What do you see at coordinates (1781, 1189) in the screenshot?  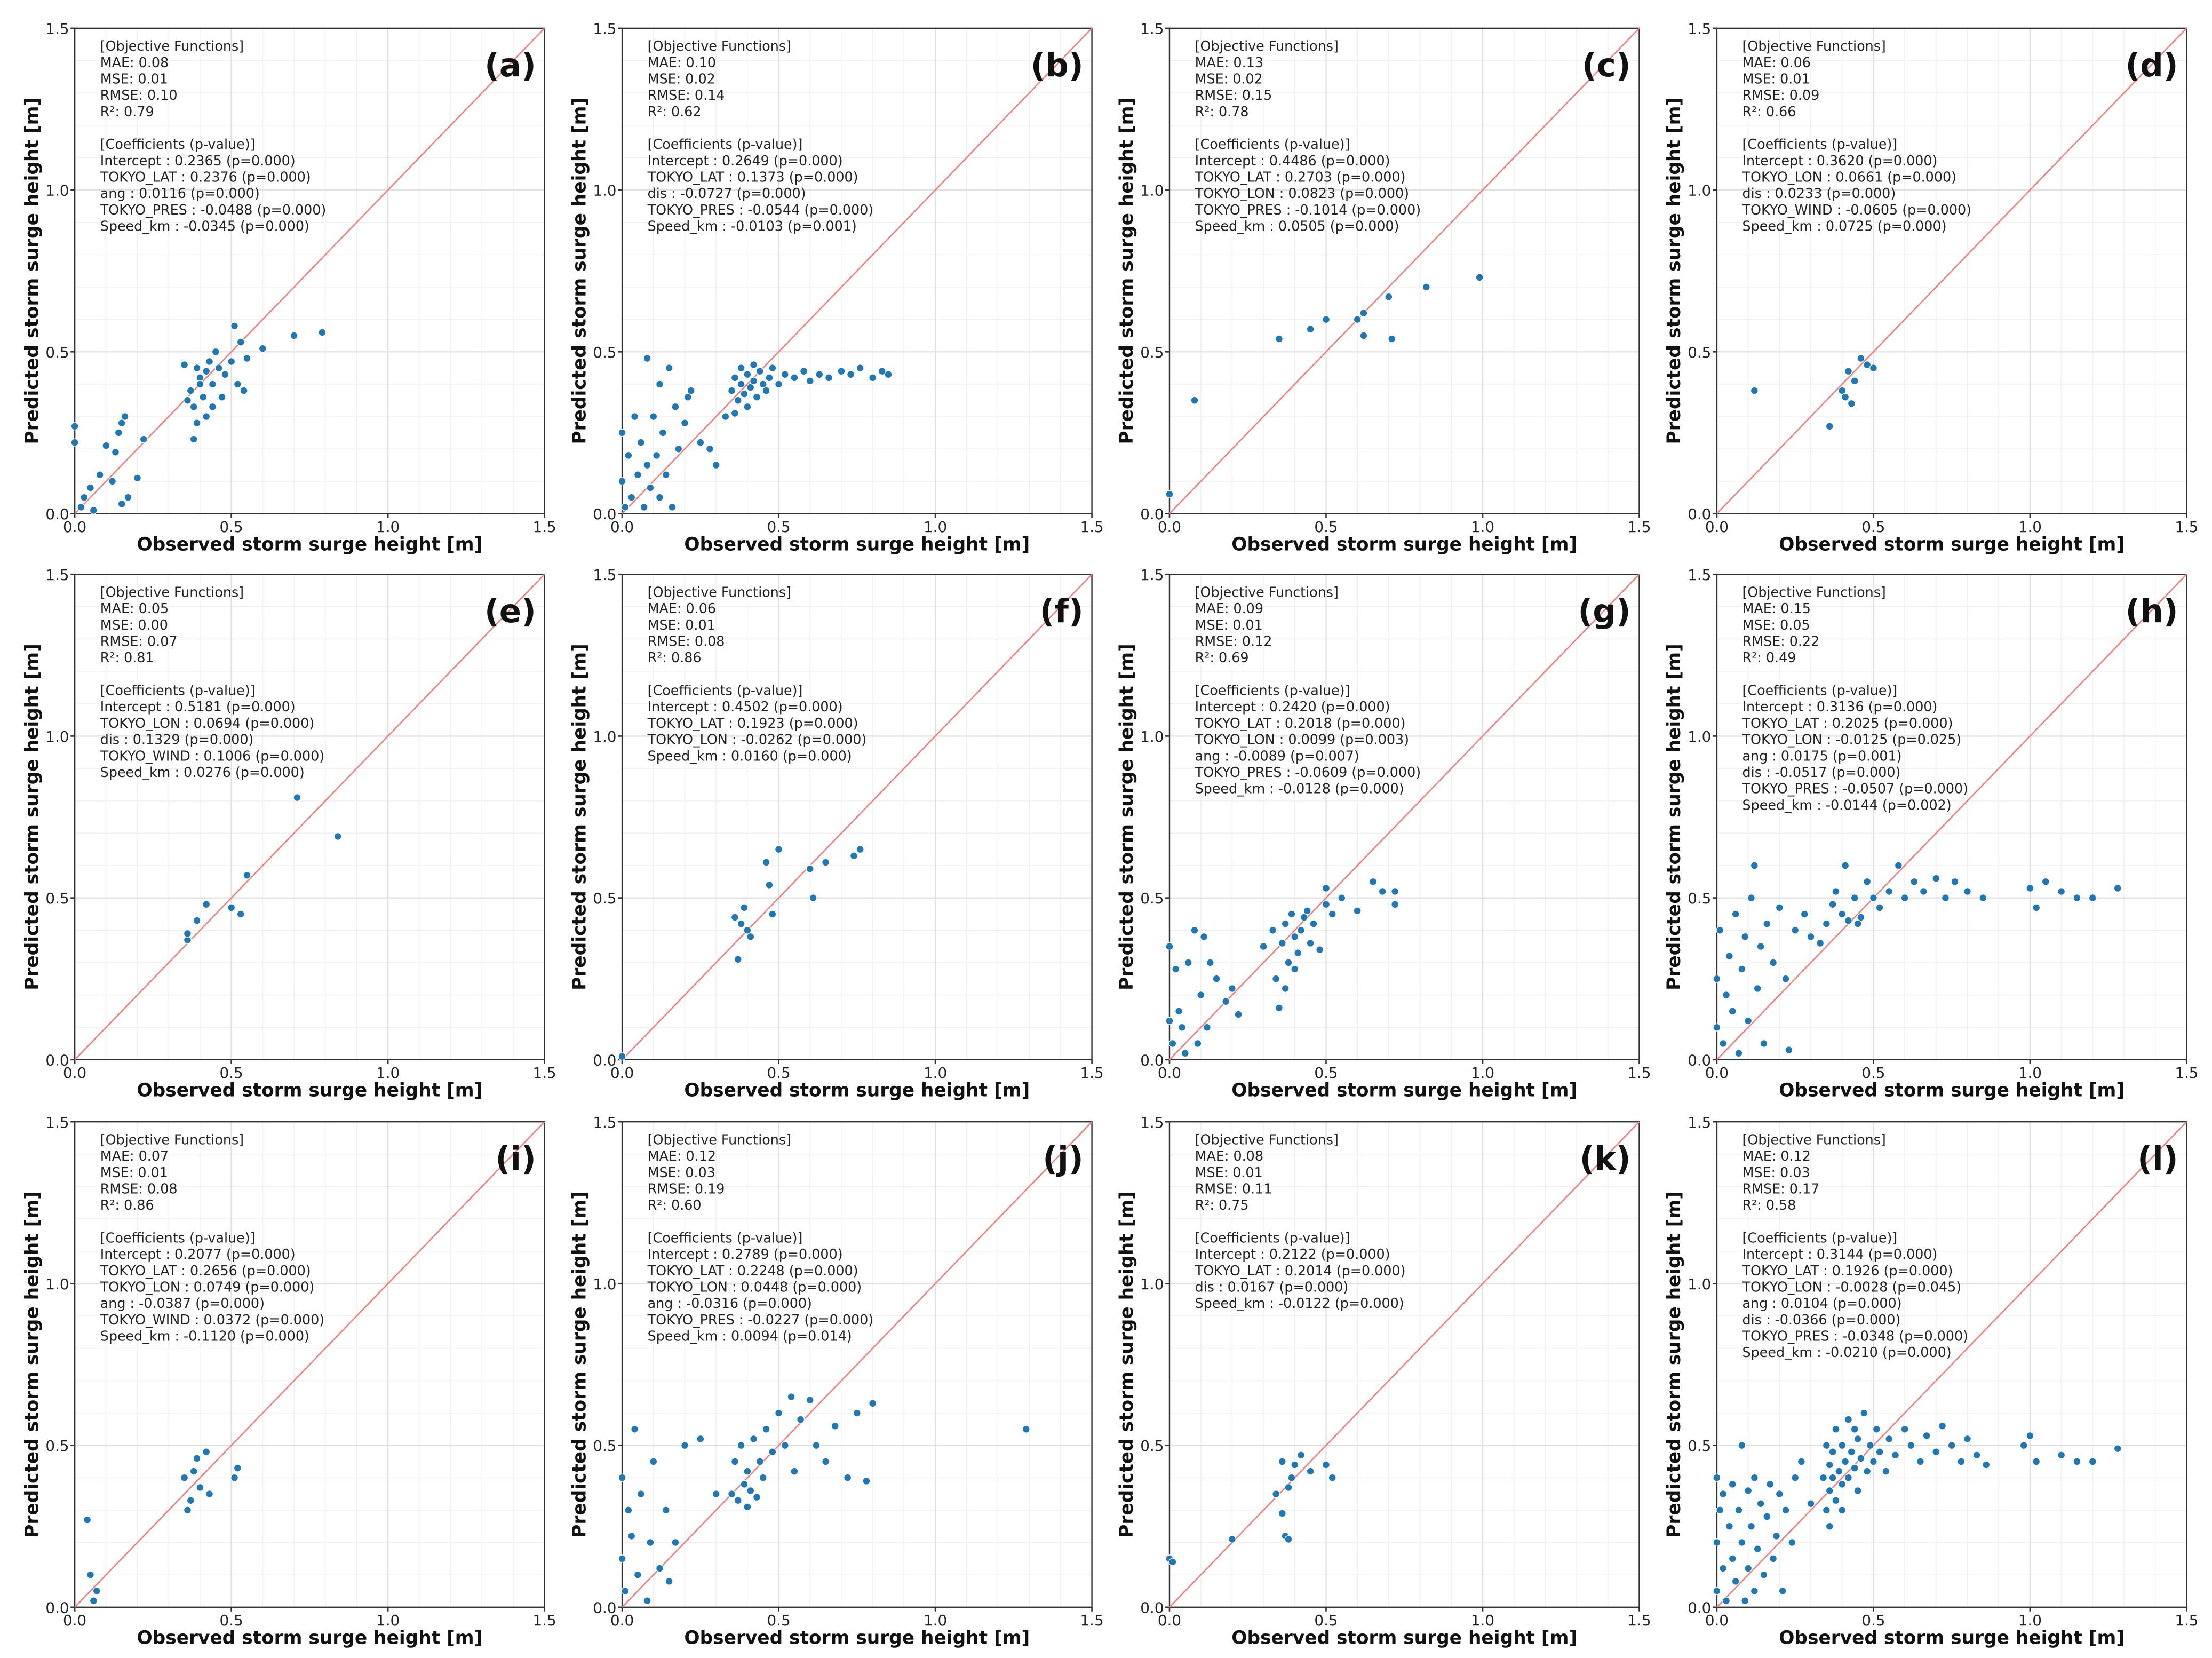 I see `annotation-line: RMSE: 0.17` at bounding box center [1781, 1189].